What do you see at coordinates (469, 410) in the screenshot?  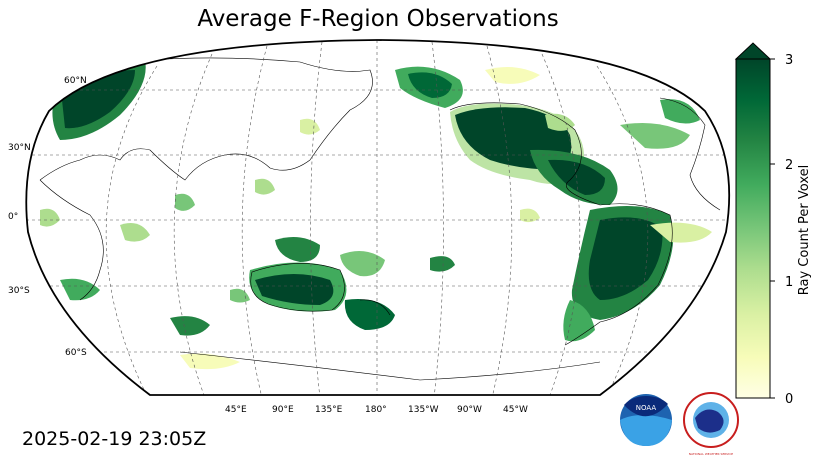 I see `lon-label: 90°W` at bounding box center [469, 410].